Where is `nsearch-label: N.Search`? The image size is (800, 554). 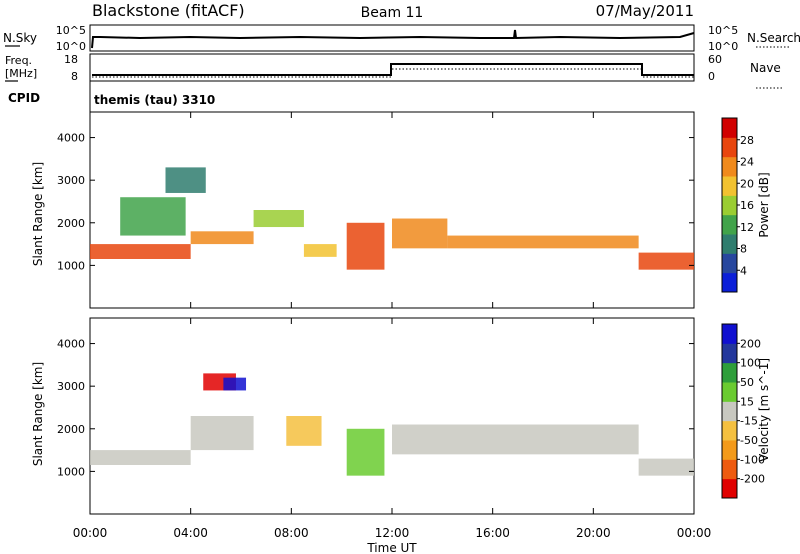
nsearch-label: N.Search is located at coordinates (773, 38).